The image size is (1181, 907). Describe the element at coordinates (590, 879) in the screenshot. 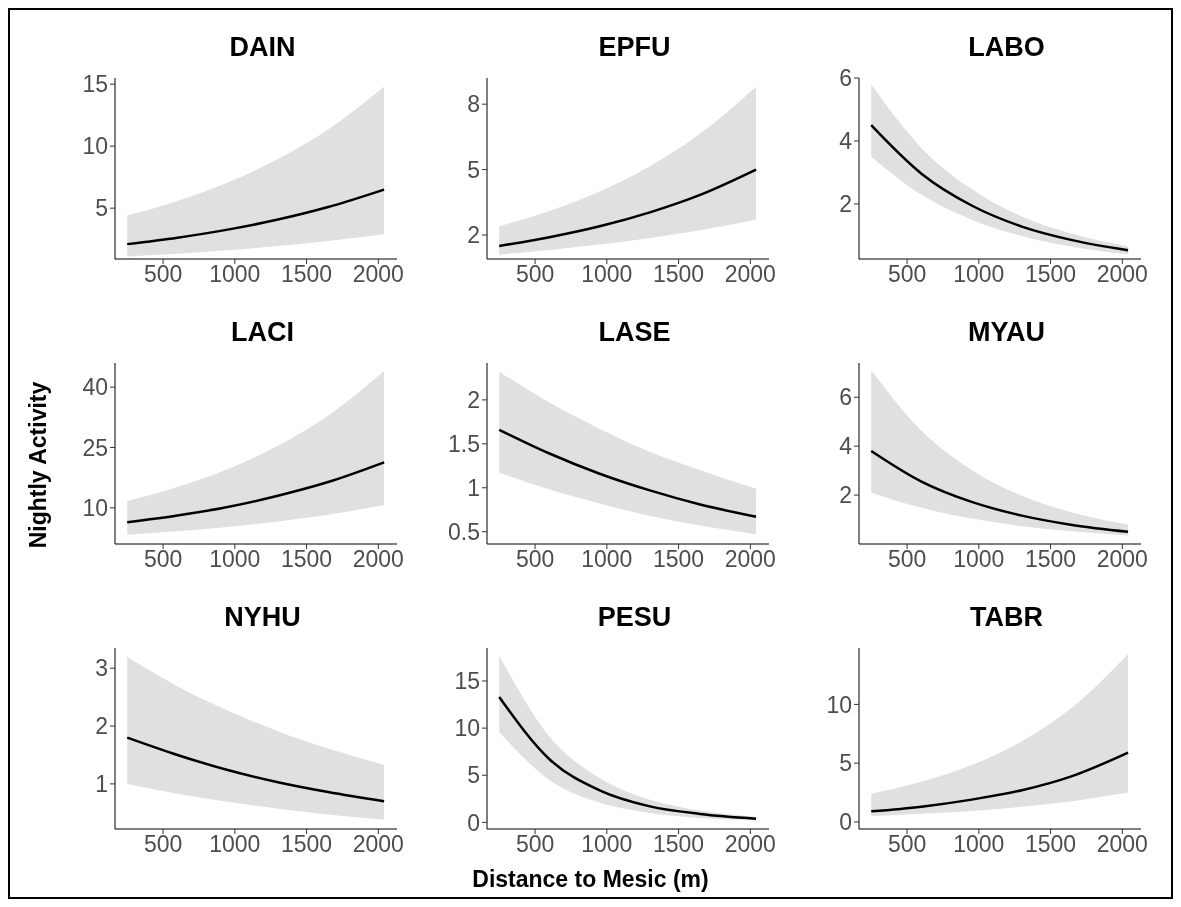

I see `x-axis-title: Distance to Mesic (m)` at that location.